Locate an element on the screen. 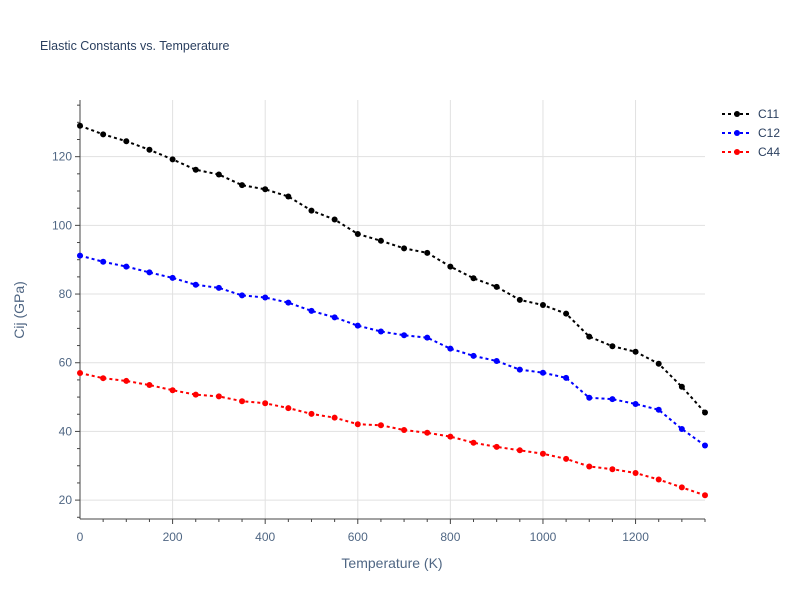  y-tick-label: 120 is located at coordinates (62, 157).